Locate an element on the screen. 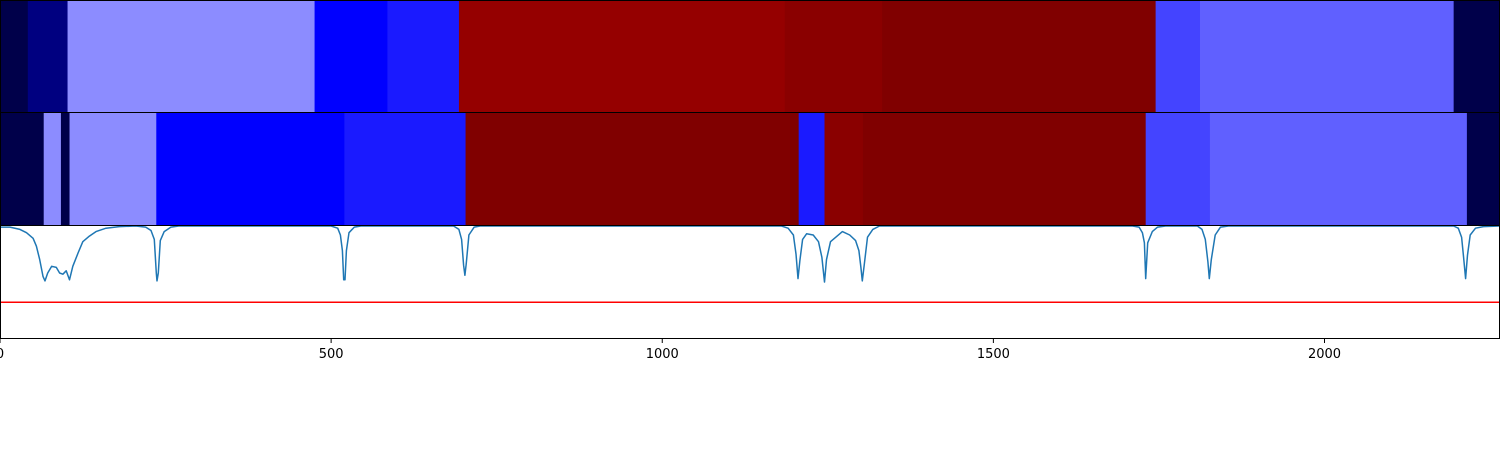 The image size is (1500, 450). series-line is located at coordinates (750, 254).